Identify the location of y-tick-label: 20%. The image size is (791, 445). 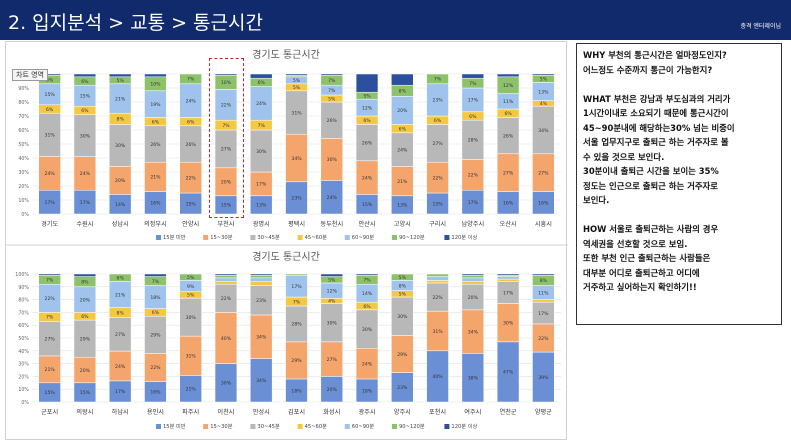
(23, 187).